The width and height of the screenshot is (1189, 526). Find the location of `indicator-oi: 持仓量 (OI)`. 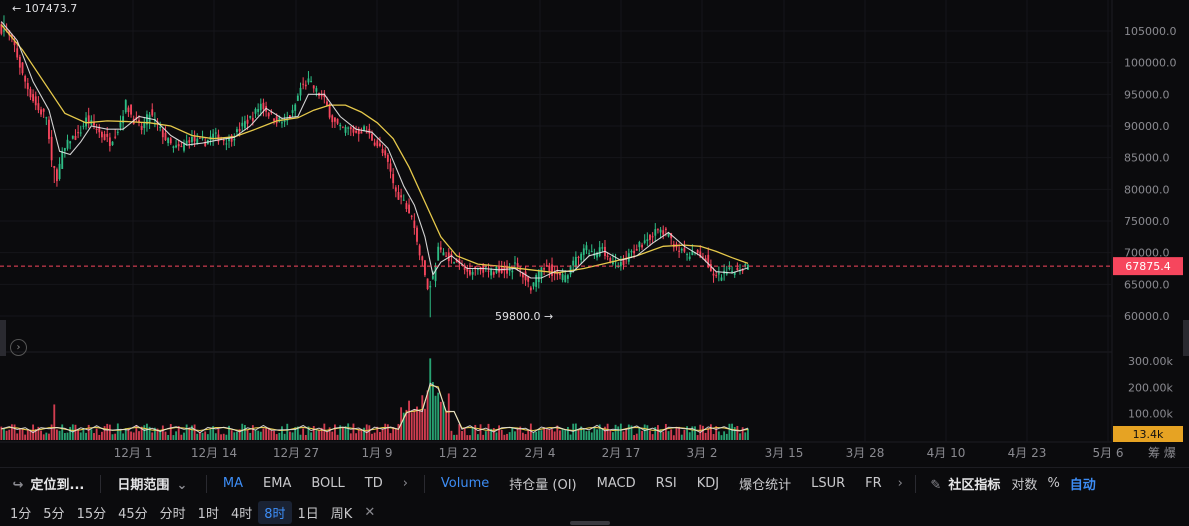

indicator-oi: 持仓量 (OI) is located at coordinates (543, 485).